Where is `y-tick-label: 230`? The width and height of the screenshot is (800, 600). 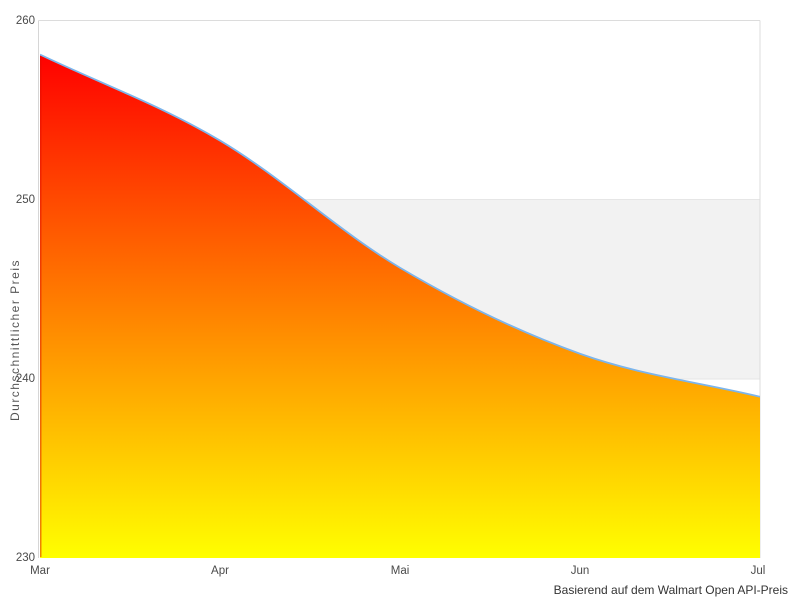 y-tick-label: 230 is located at coordinates (25, 558).